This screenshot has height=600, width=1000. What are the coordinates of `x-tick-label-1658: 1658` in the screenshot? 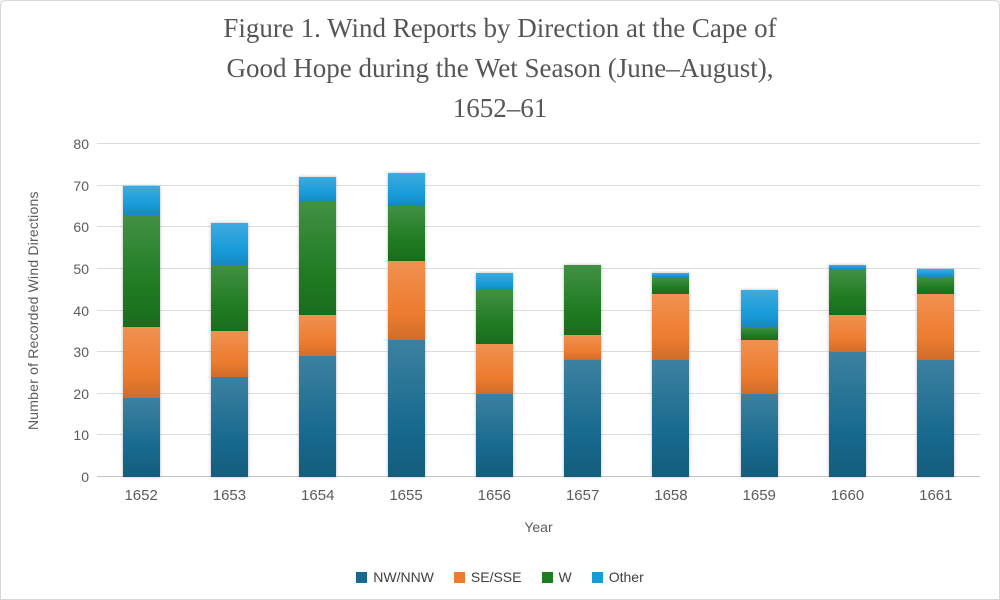 It's located at (671, 495).